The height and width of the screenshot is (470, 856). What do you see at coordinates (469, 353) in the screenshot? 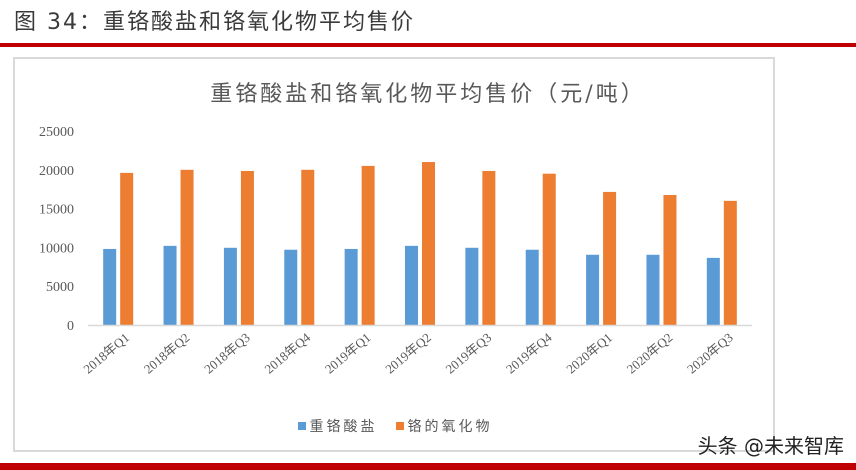
I see `x-tick-label: 2019年Q3` at bounding box center [469, 353].